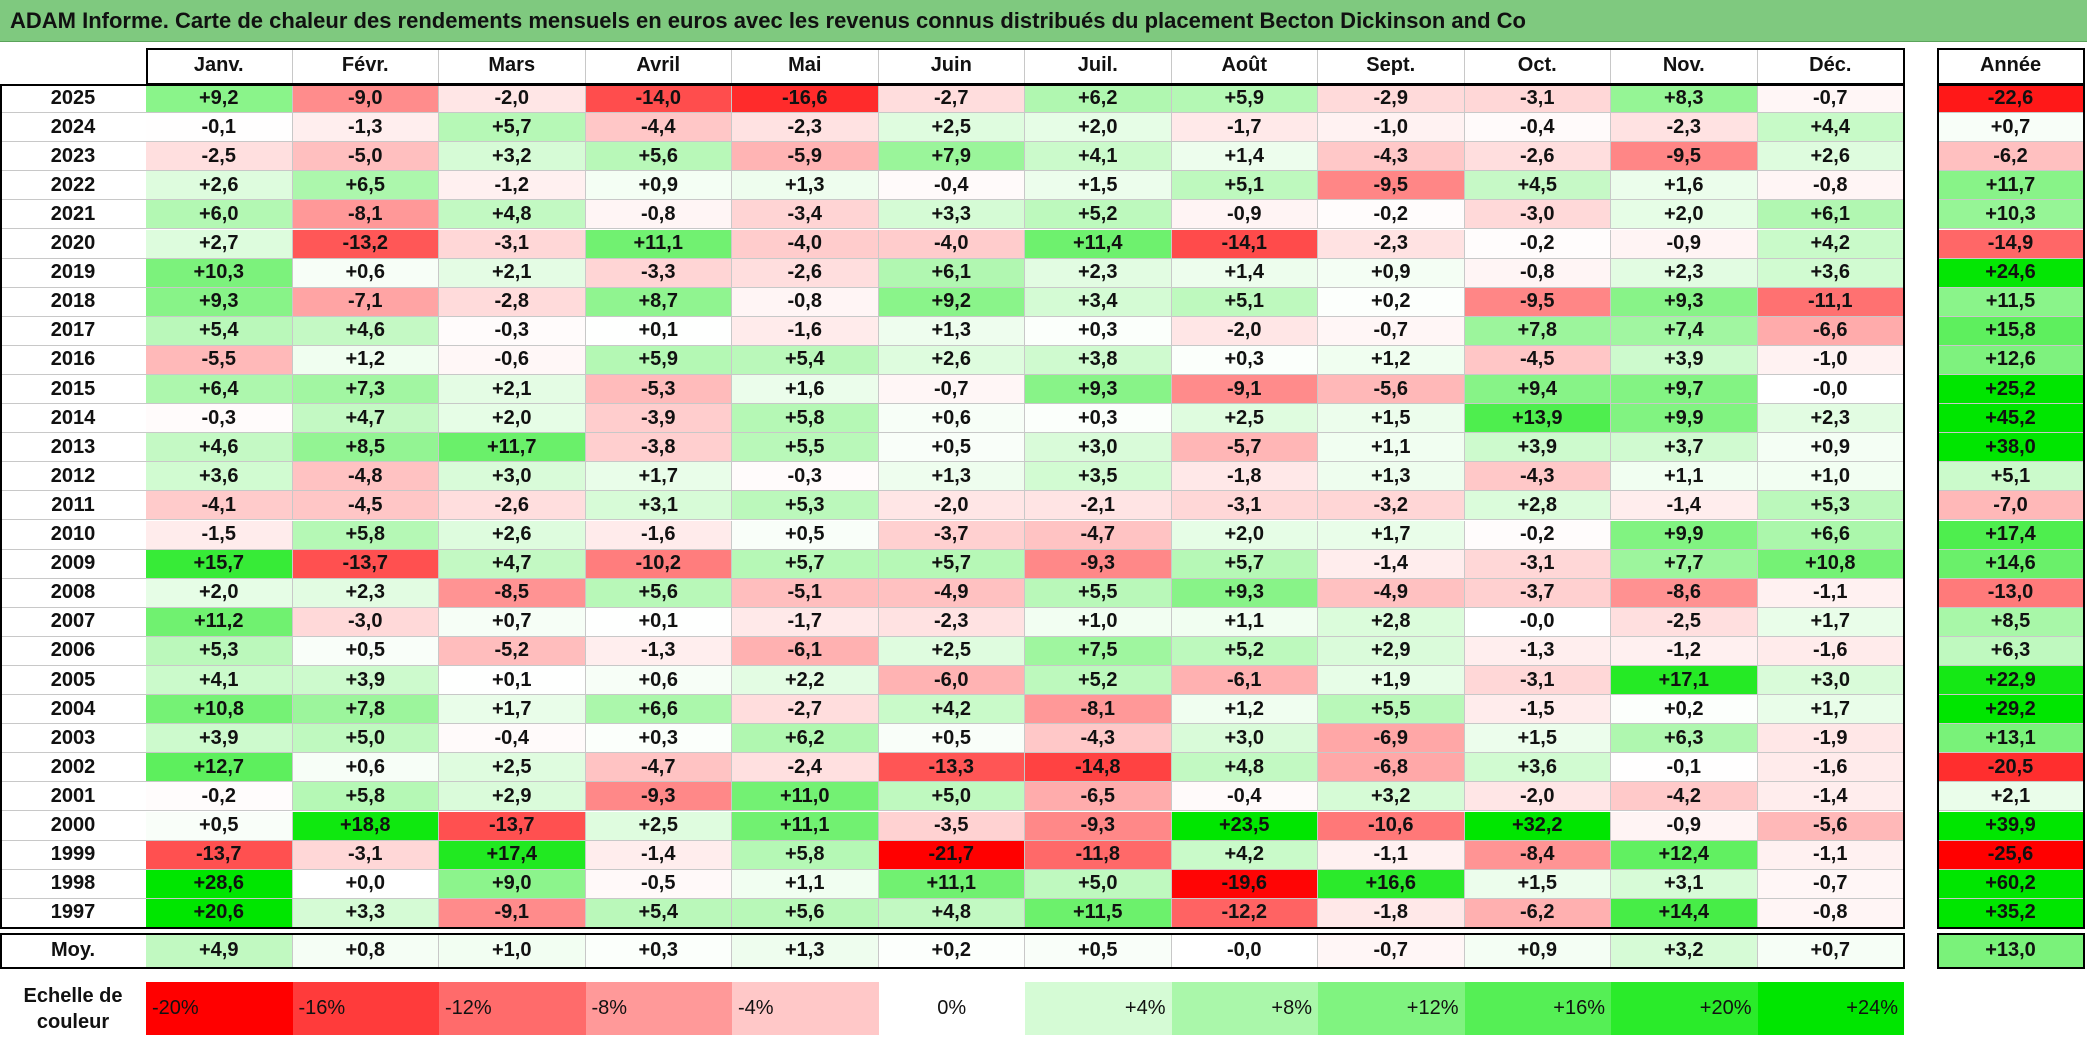  What do you see at coordinates (219, 884) in the screenshot?
I see `heatmap-cell: +28,6` at bounding box center [219, 884].